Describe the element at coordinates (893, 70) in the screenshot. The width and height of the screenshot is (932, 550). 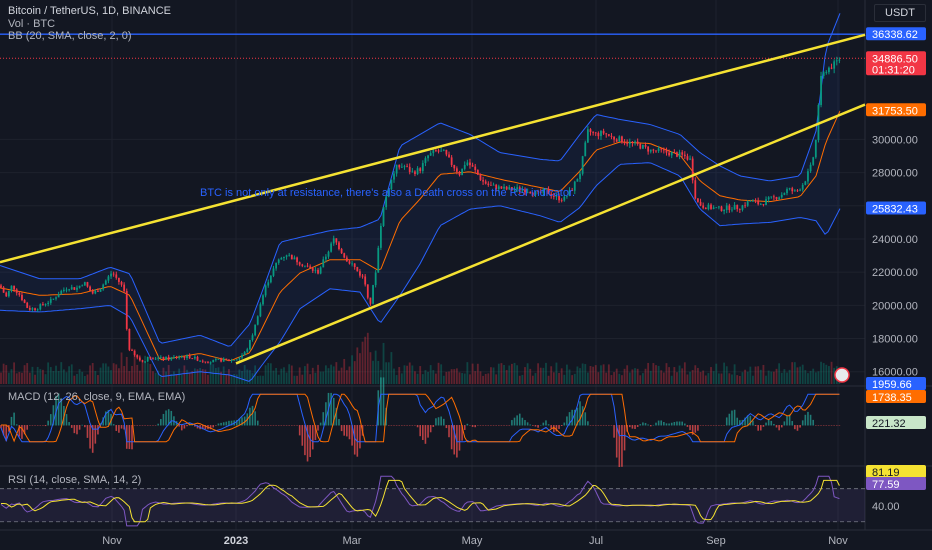
I see `countdown-label: 01:31:20` at that location.